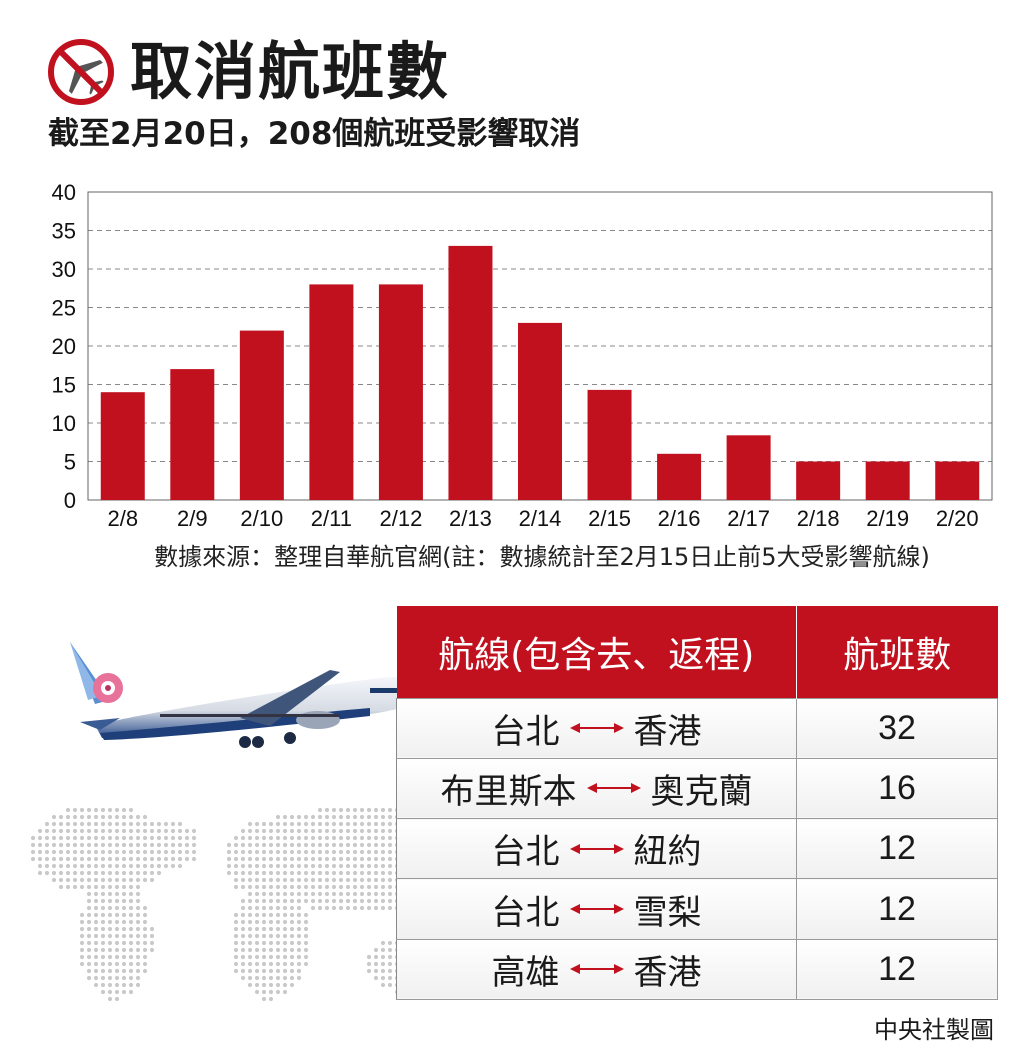 The height and width of the screenshot is (1060, 1024). Describe the element at coordinates (314, 134) in the screenshot. I see `chart-subtitle: 截至2月20日，208個航班受影響取消` at that location.